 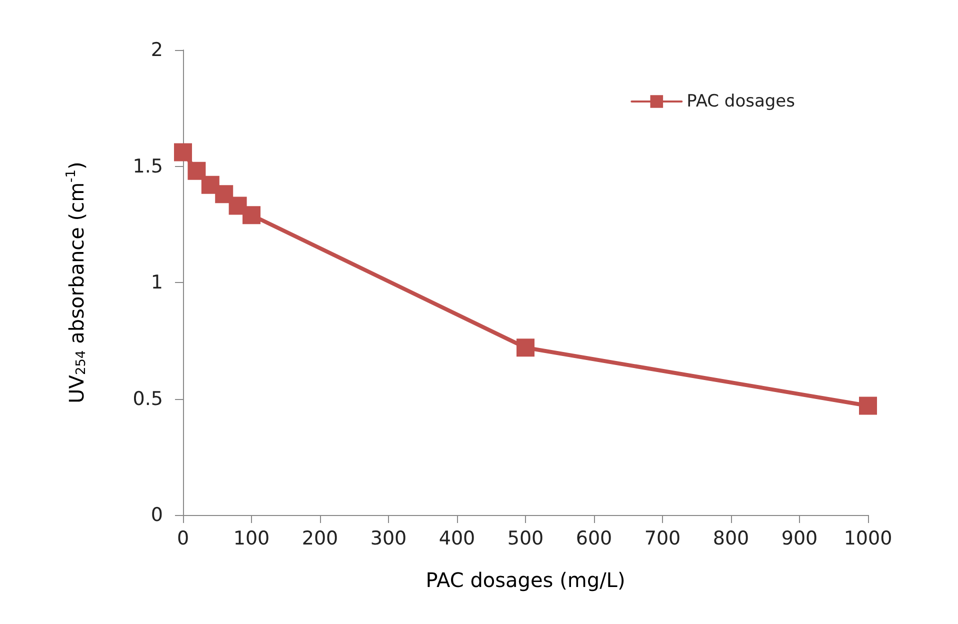 I want to click on y-tick-label: 0, so click(x=156, y=515).